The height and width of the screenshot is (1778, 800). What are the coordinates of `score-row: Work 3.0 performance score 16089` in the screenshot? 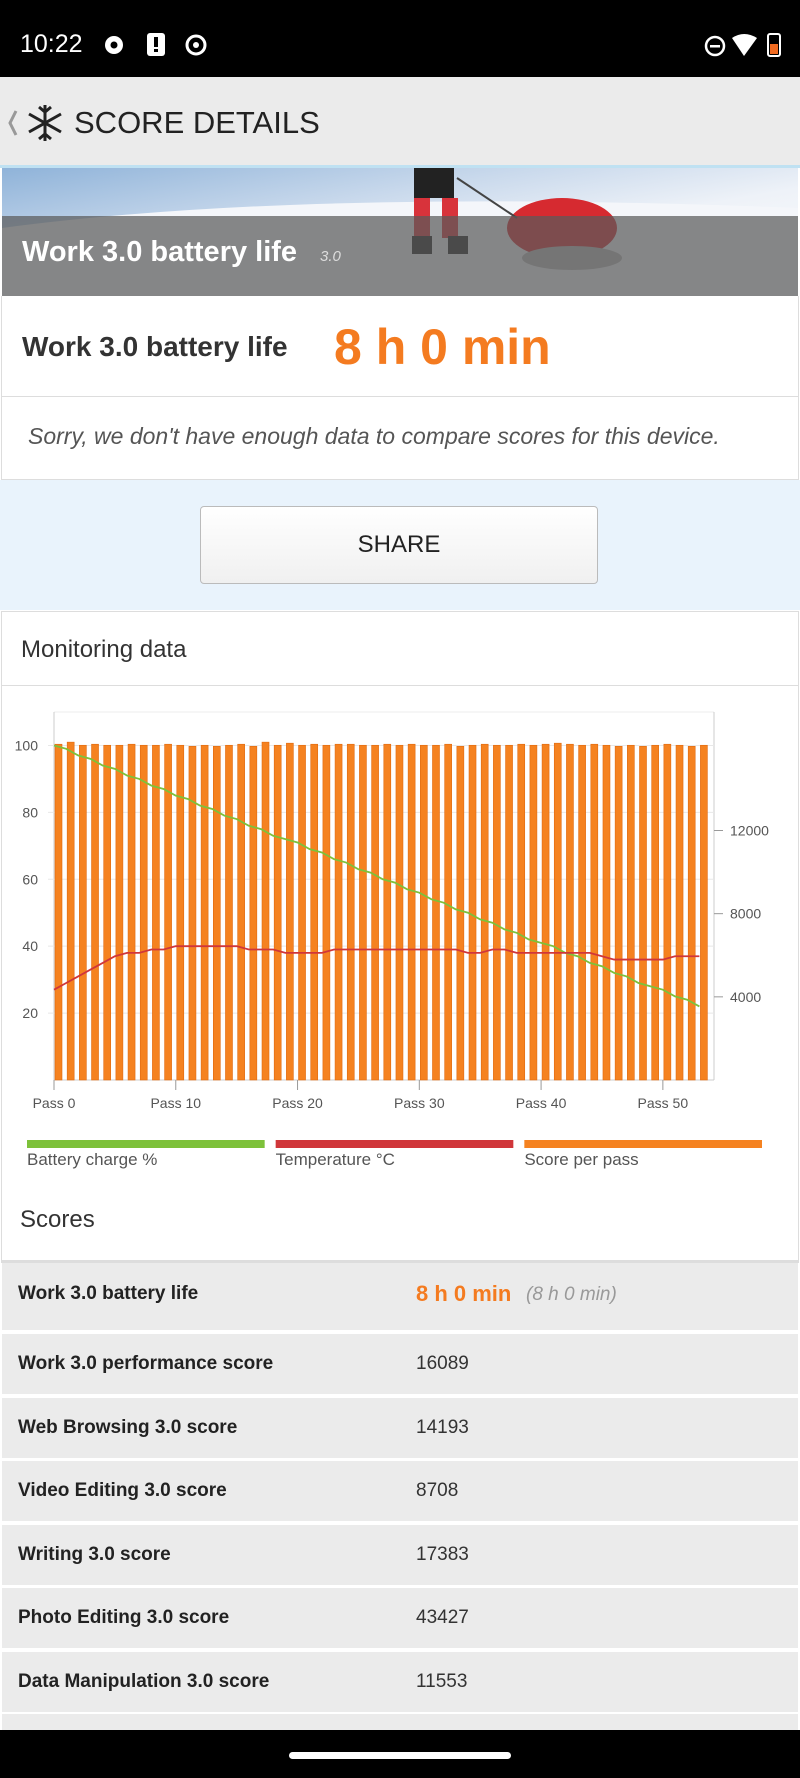 It's located at (400, 1364).